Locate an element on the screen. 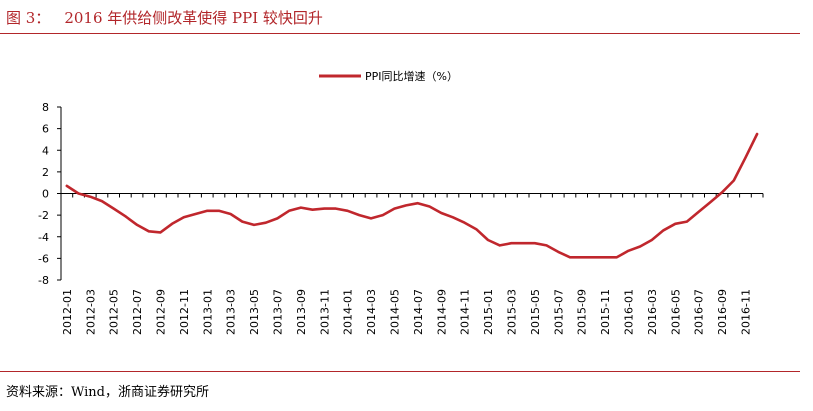  x-tick-label: 2014-03 is located at coordinates (371, 312).